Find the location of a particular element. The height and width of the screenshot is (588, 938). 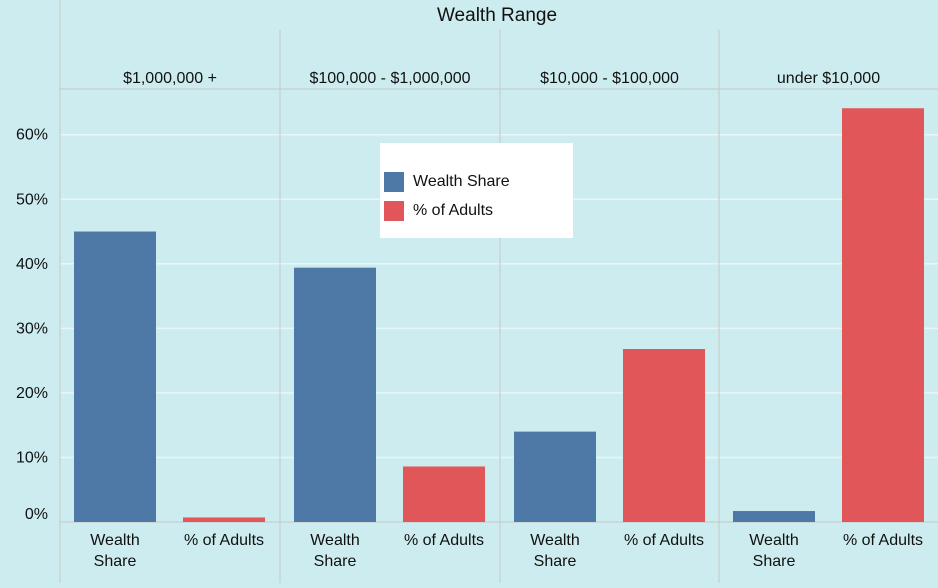

y-tick-label: 0% is located at coordinates (36, 514).